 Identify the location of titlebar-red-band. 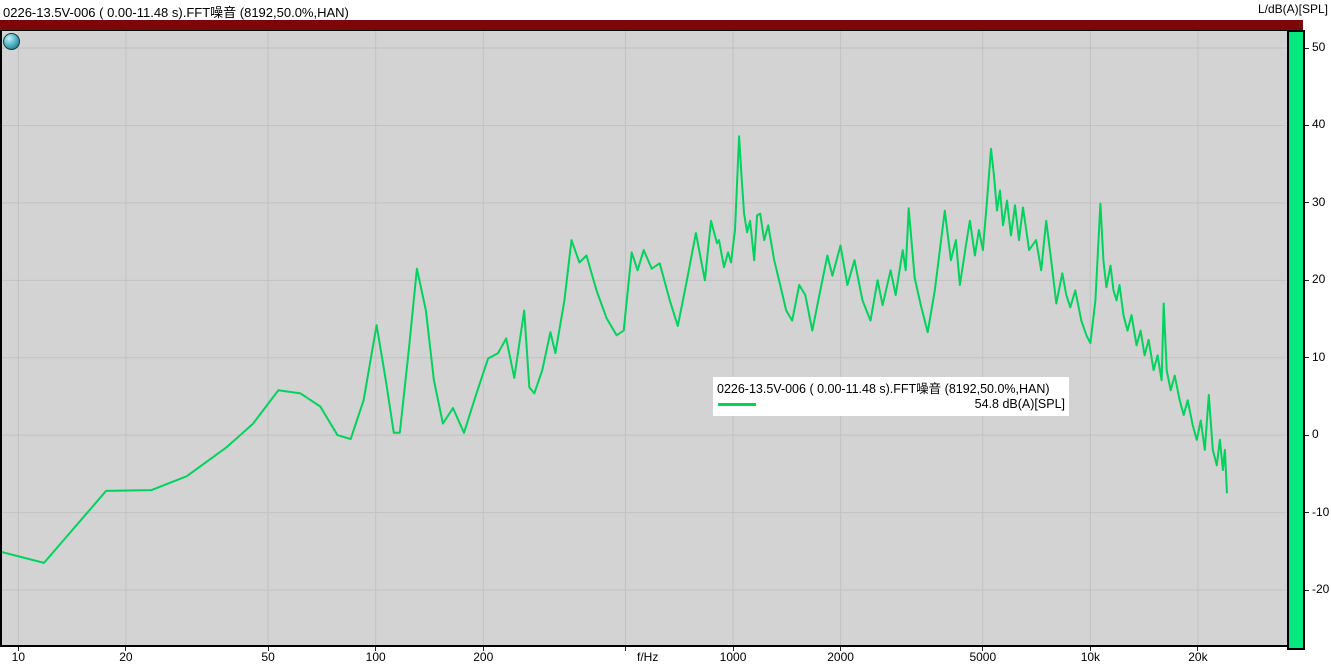
(651, 25).